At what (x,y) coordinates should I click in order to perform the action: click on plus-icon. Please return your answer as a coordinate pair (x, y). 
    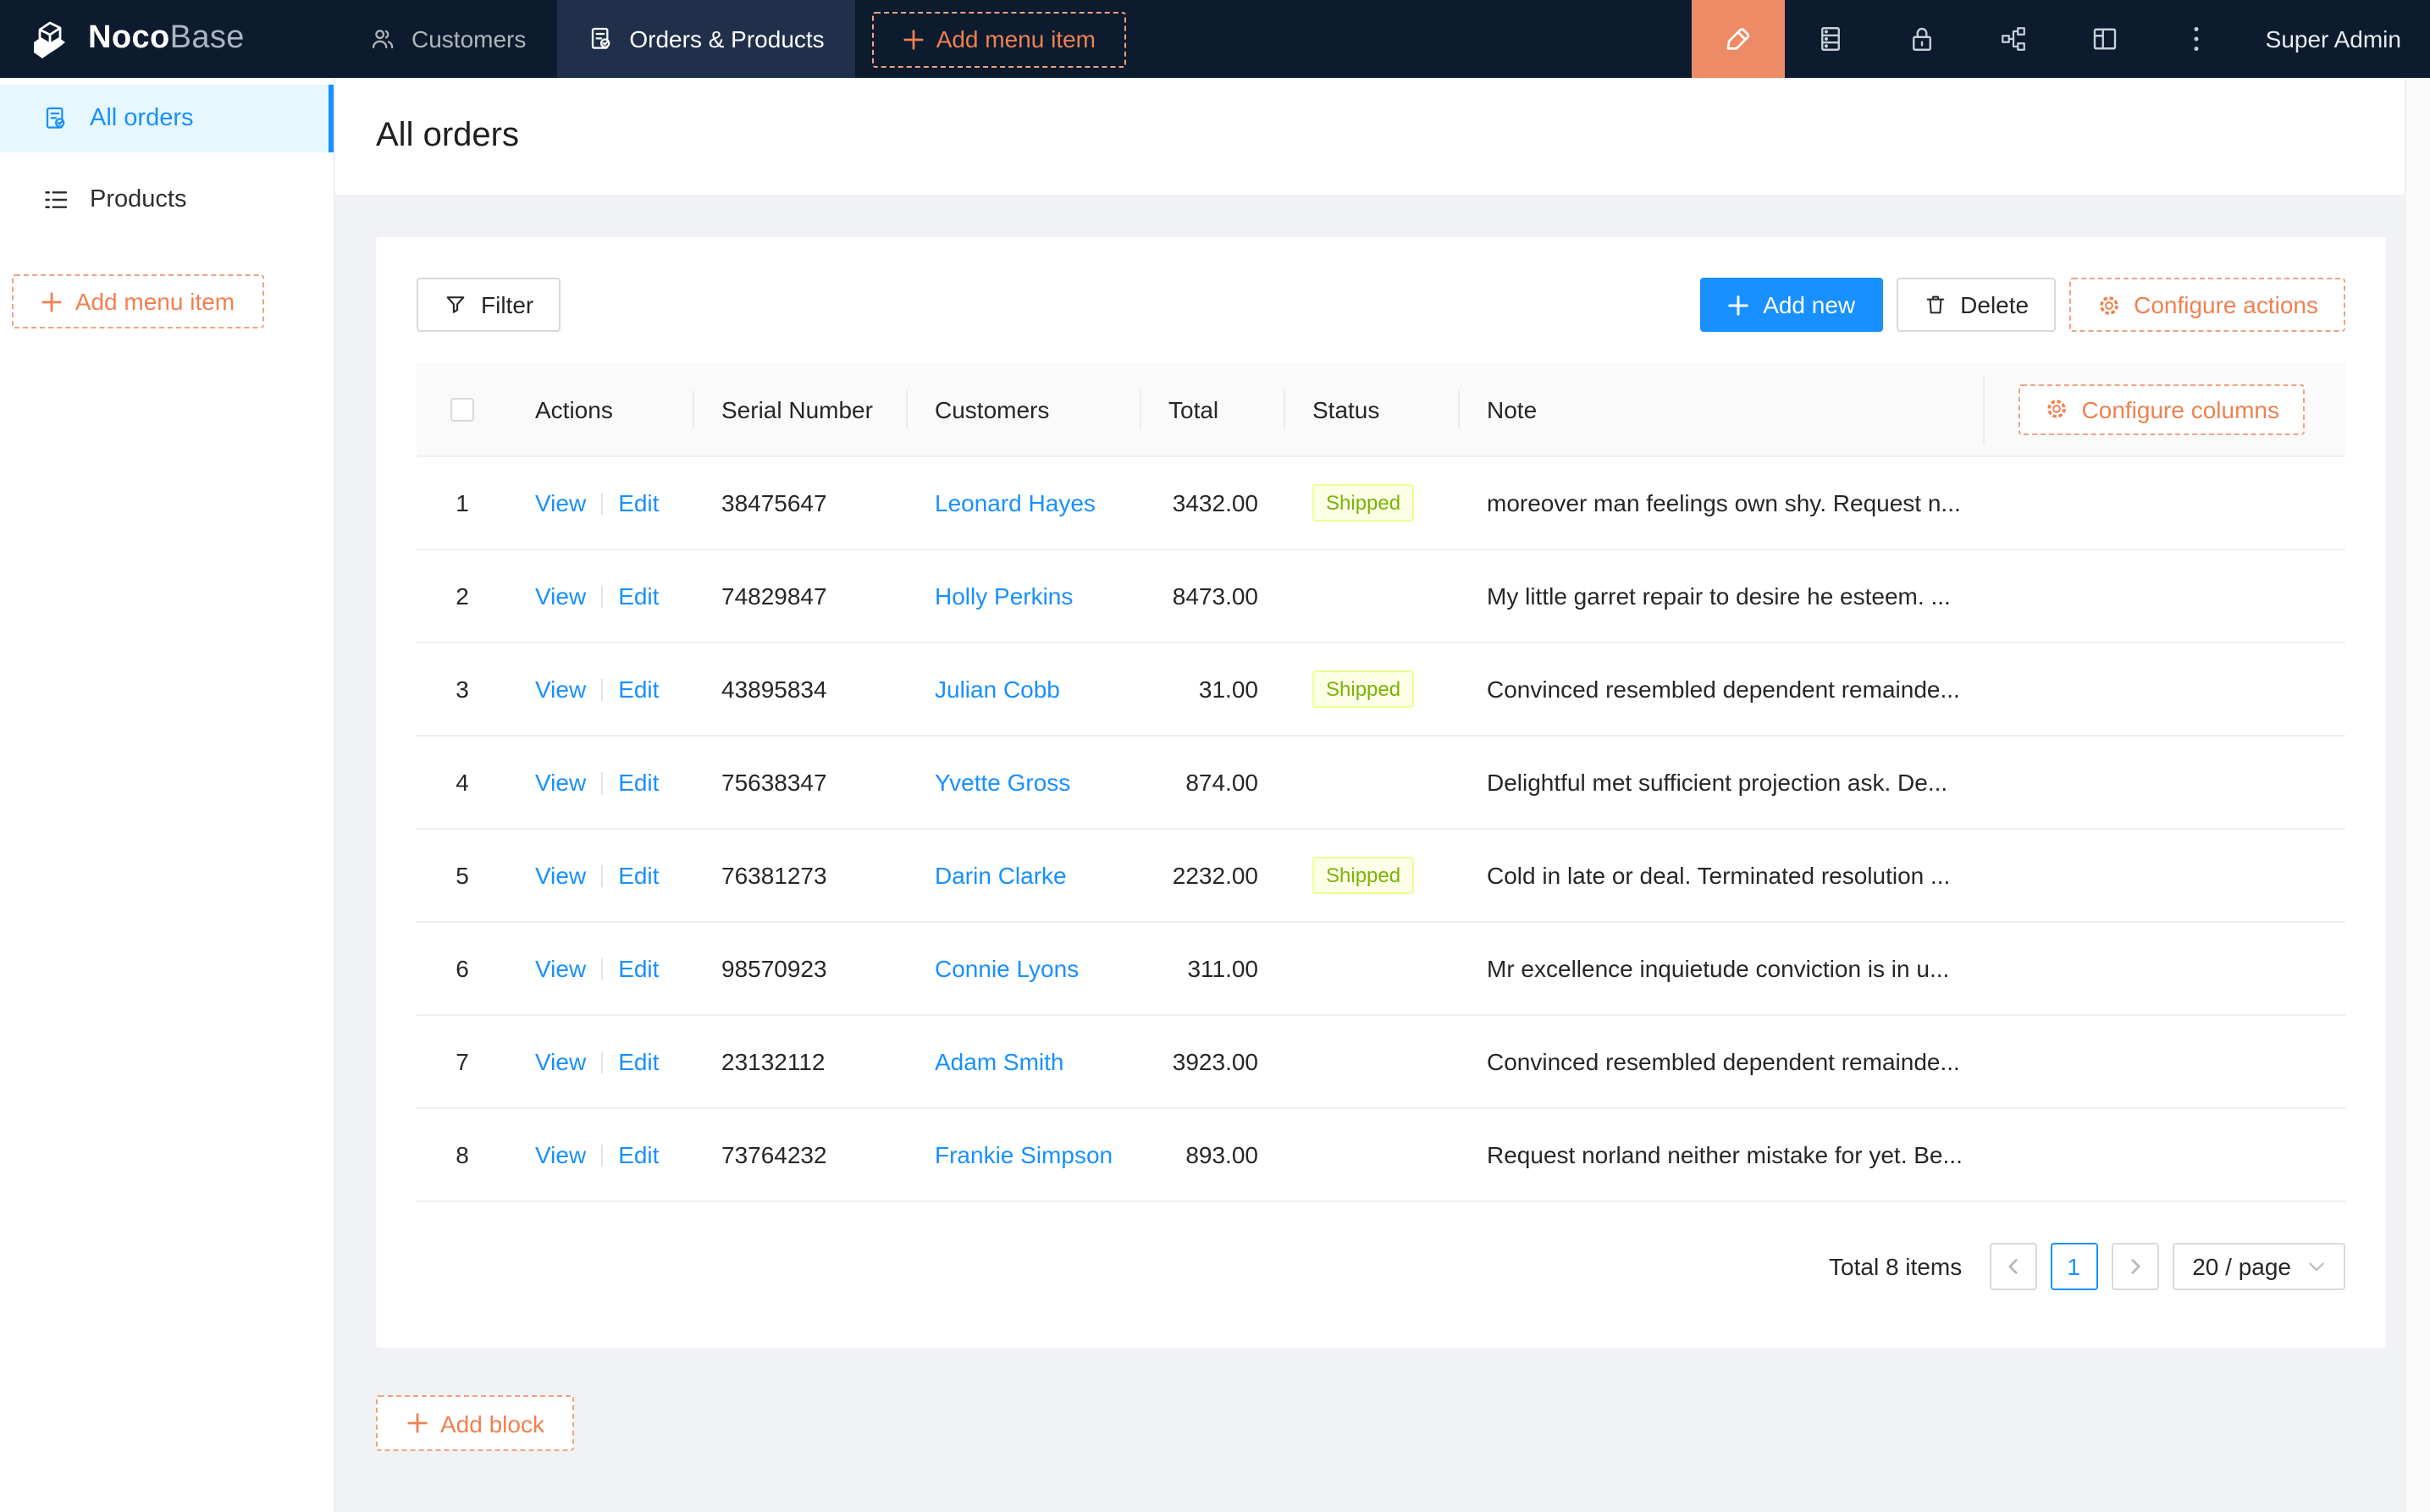
    Looking at the image, I should click on (53, 301).